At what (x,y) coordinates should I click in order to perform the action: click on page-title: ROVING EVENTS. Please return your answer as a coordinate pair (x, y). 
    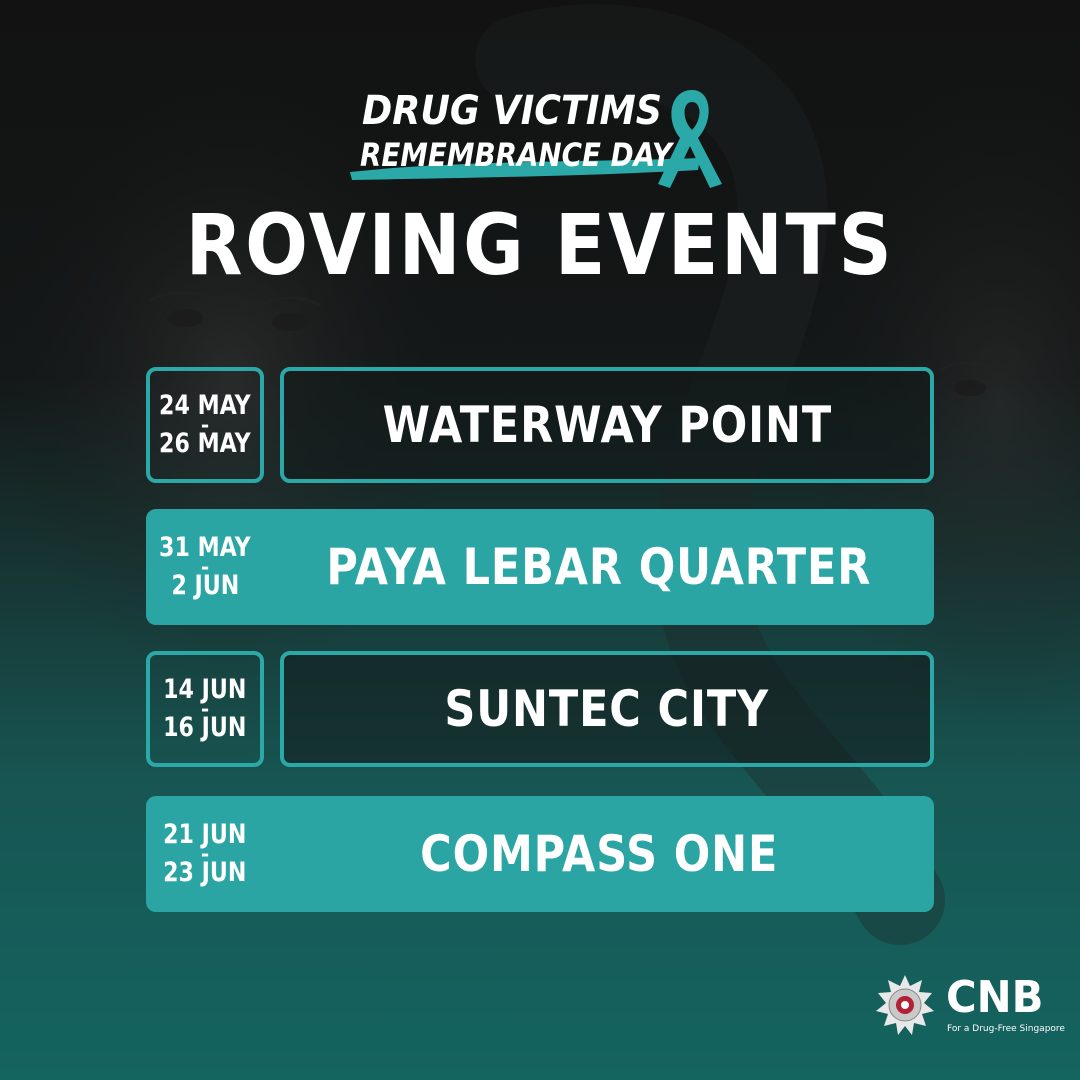
    Looking at the image, I should click on (540, 245).